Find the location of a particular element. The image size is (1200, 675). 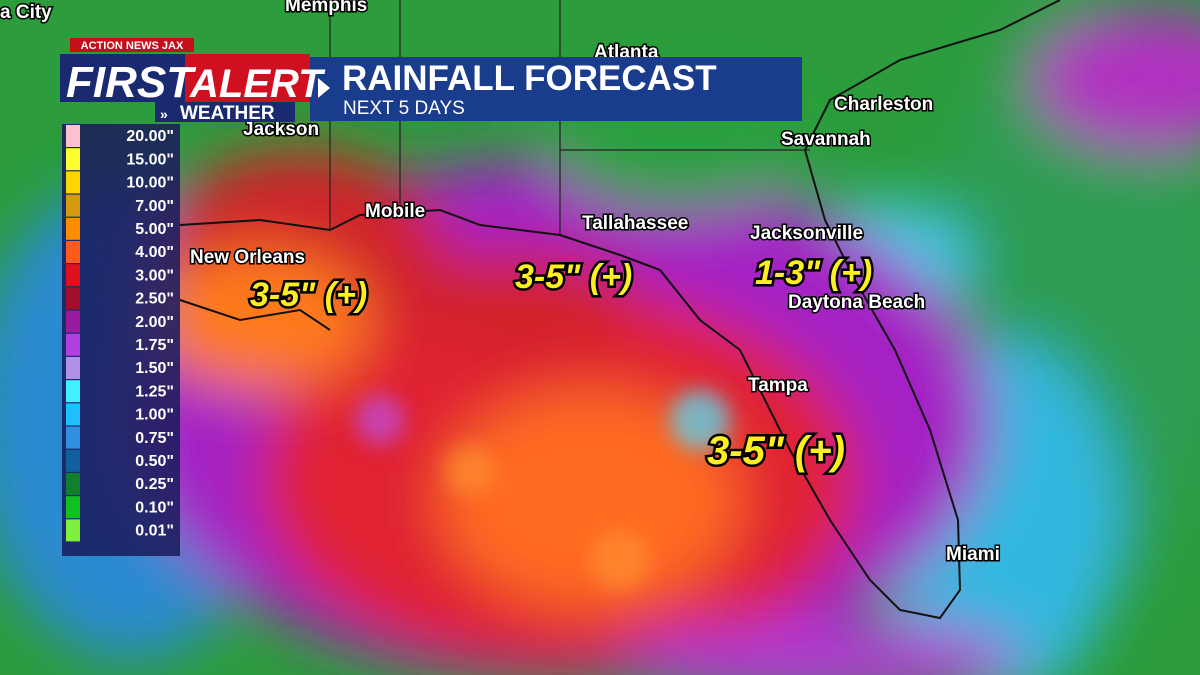

legend-label: 20.00" is located at coordinates (150, 136).